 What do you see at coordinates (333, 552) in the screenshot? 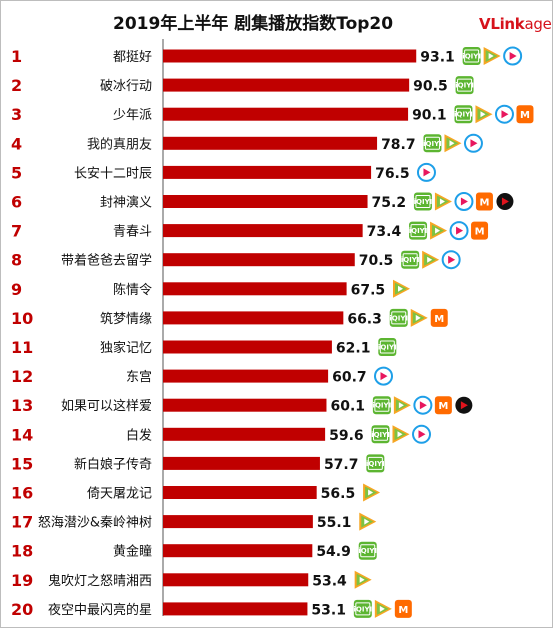
I see `value-label: 54.9` at bounding box center [333, 552].